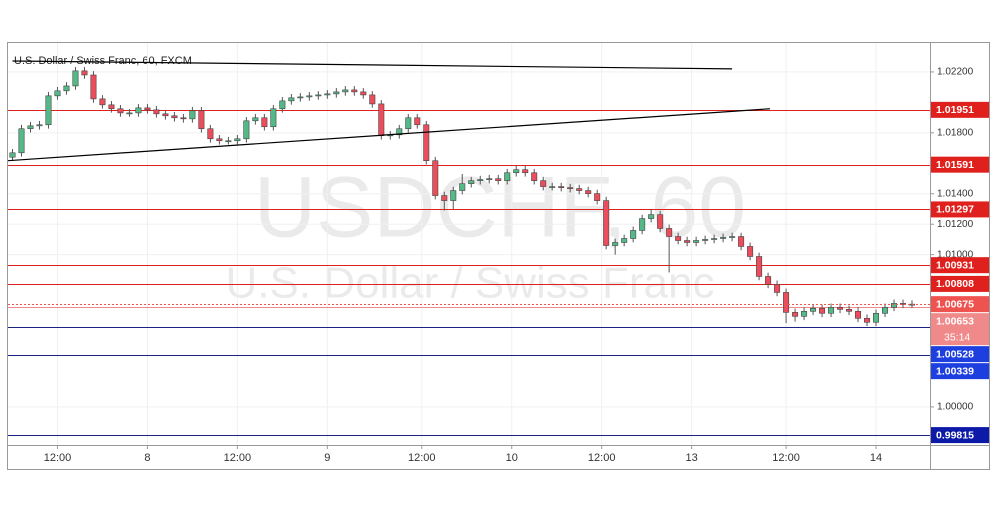 The width and height of the screenshot is (995, 507). What do you see at coordinates (955, 265) in the screenshot?
I see `price-label: 1.00931` at bounding box center [955, 265].